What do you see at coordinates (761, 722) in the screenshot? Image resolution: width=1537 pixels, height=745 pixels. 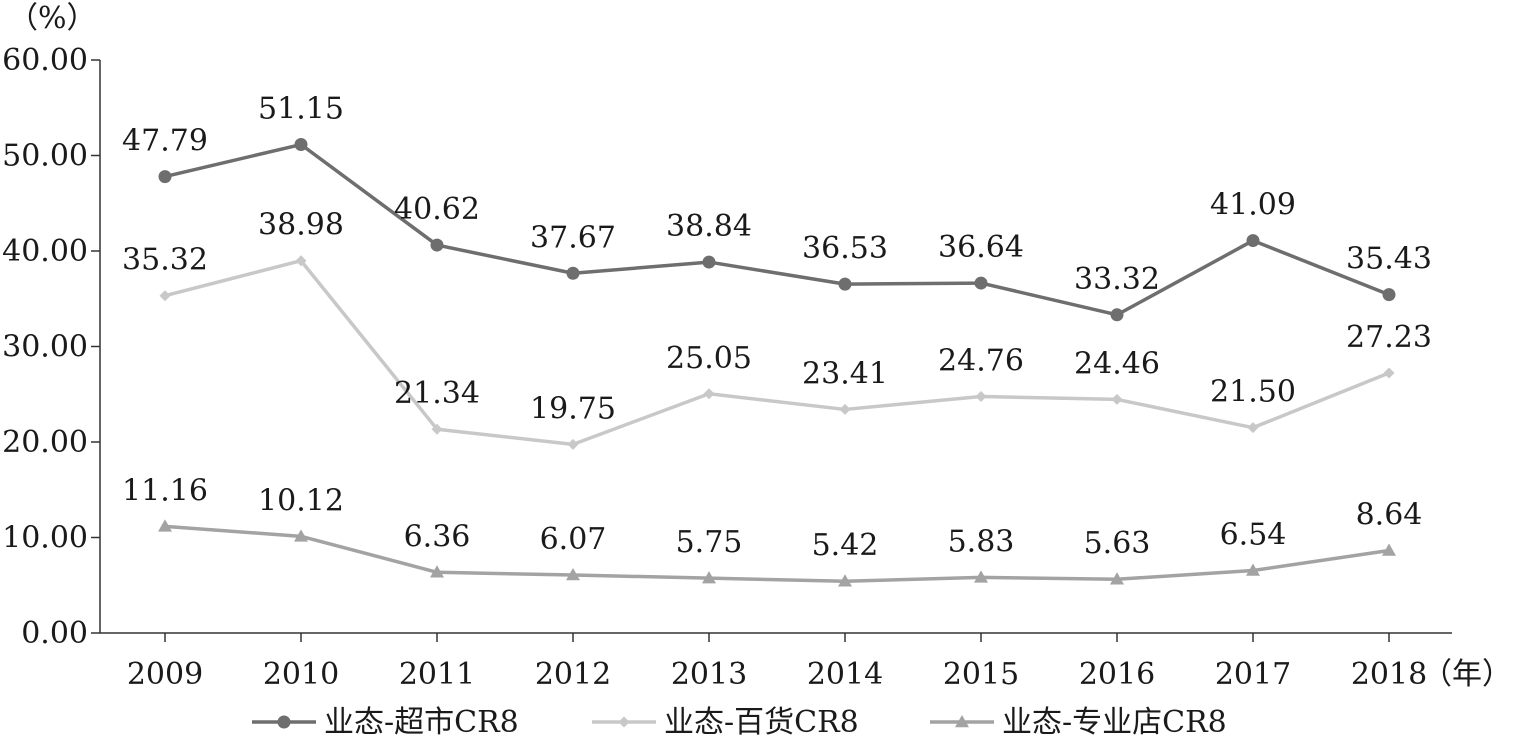 I see `legend-label: 业态-百货CR8` at bounding box center [761, 722].